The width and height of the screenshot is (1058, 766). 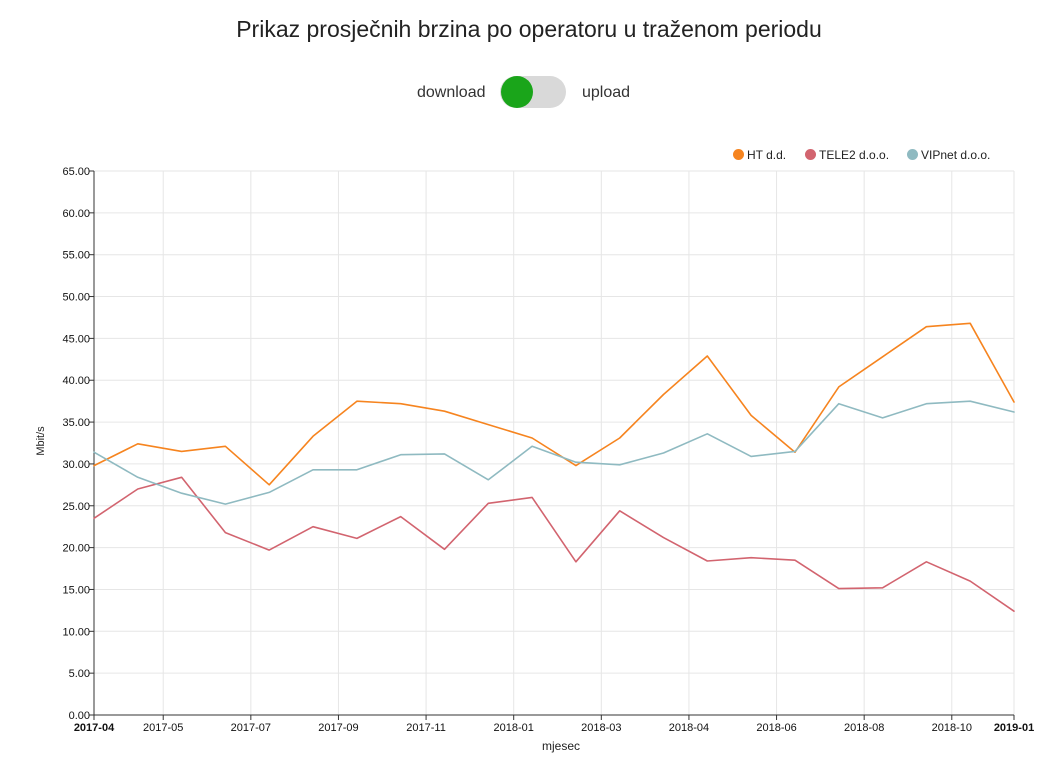 I want to click on y-tick-label: 25.00, so click(x=76, y=507).